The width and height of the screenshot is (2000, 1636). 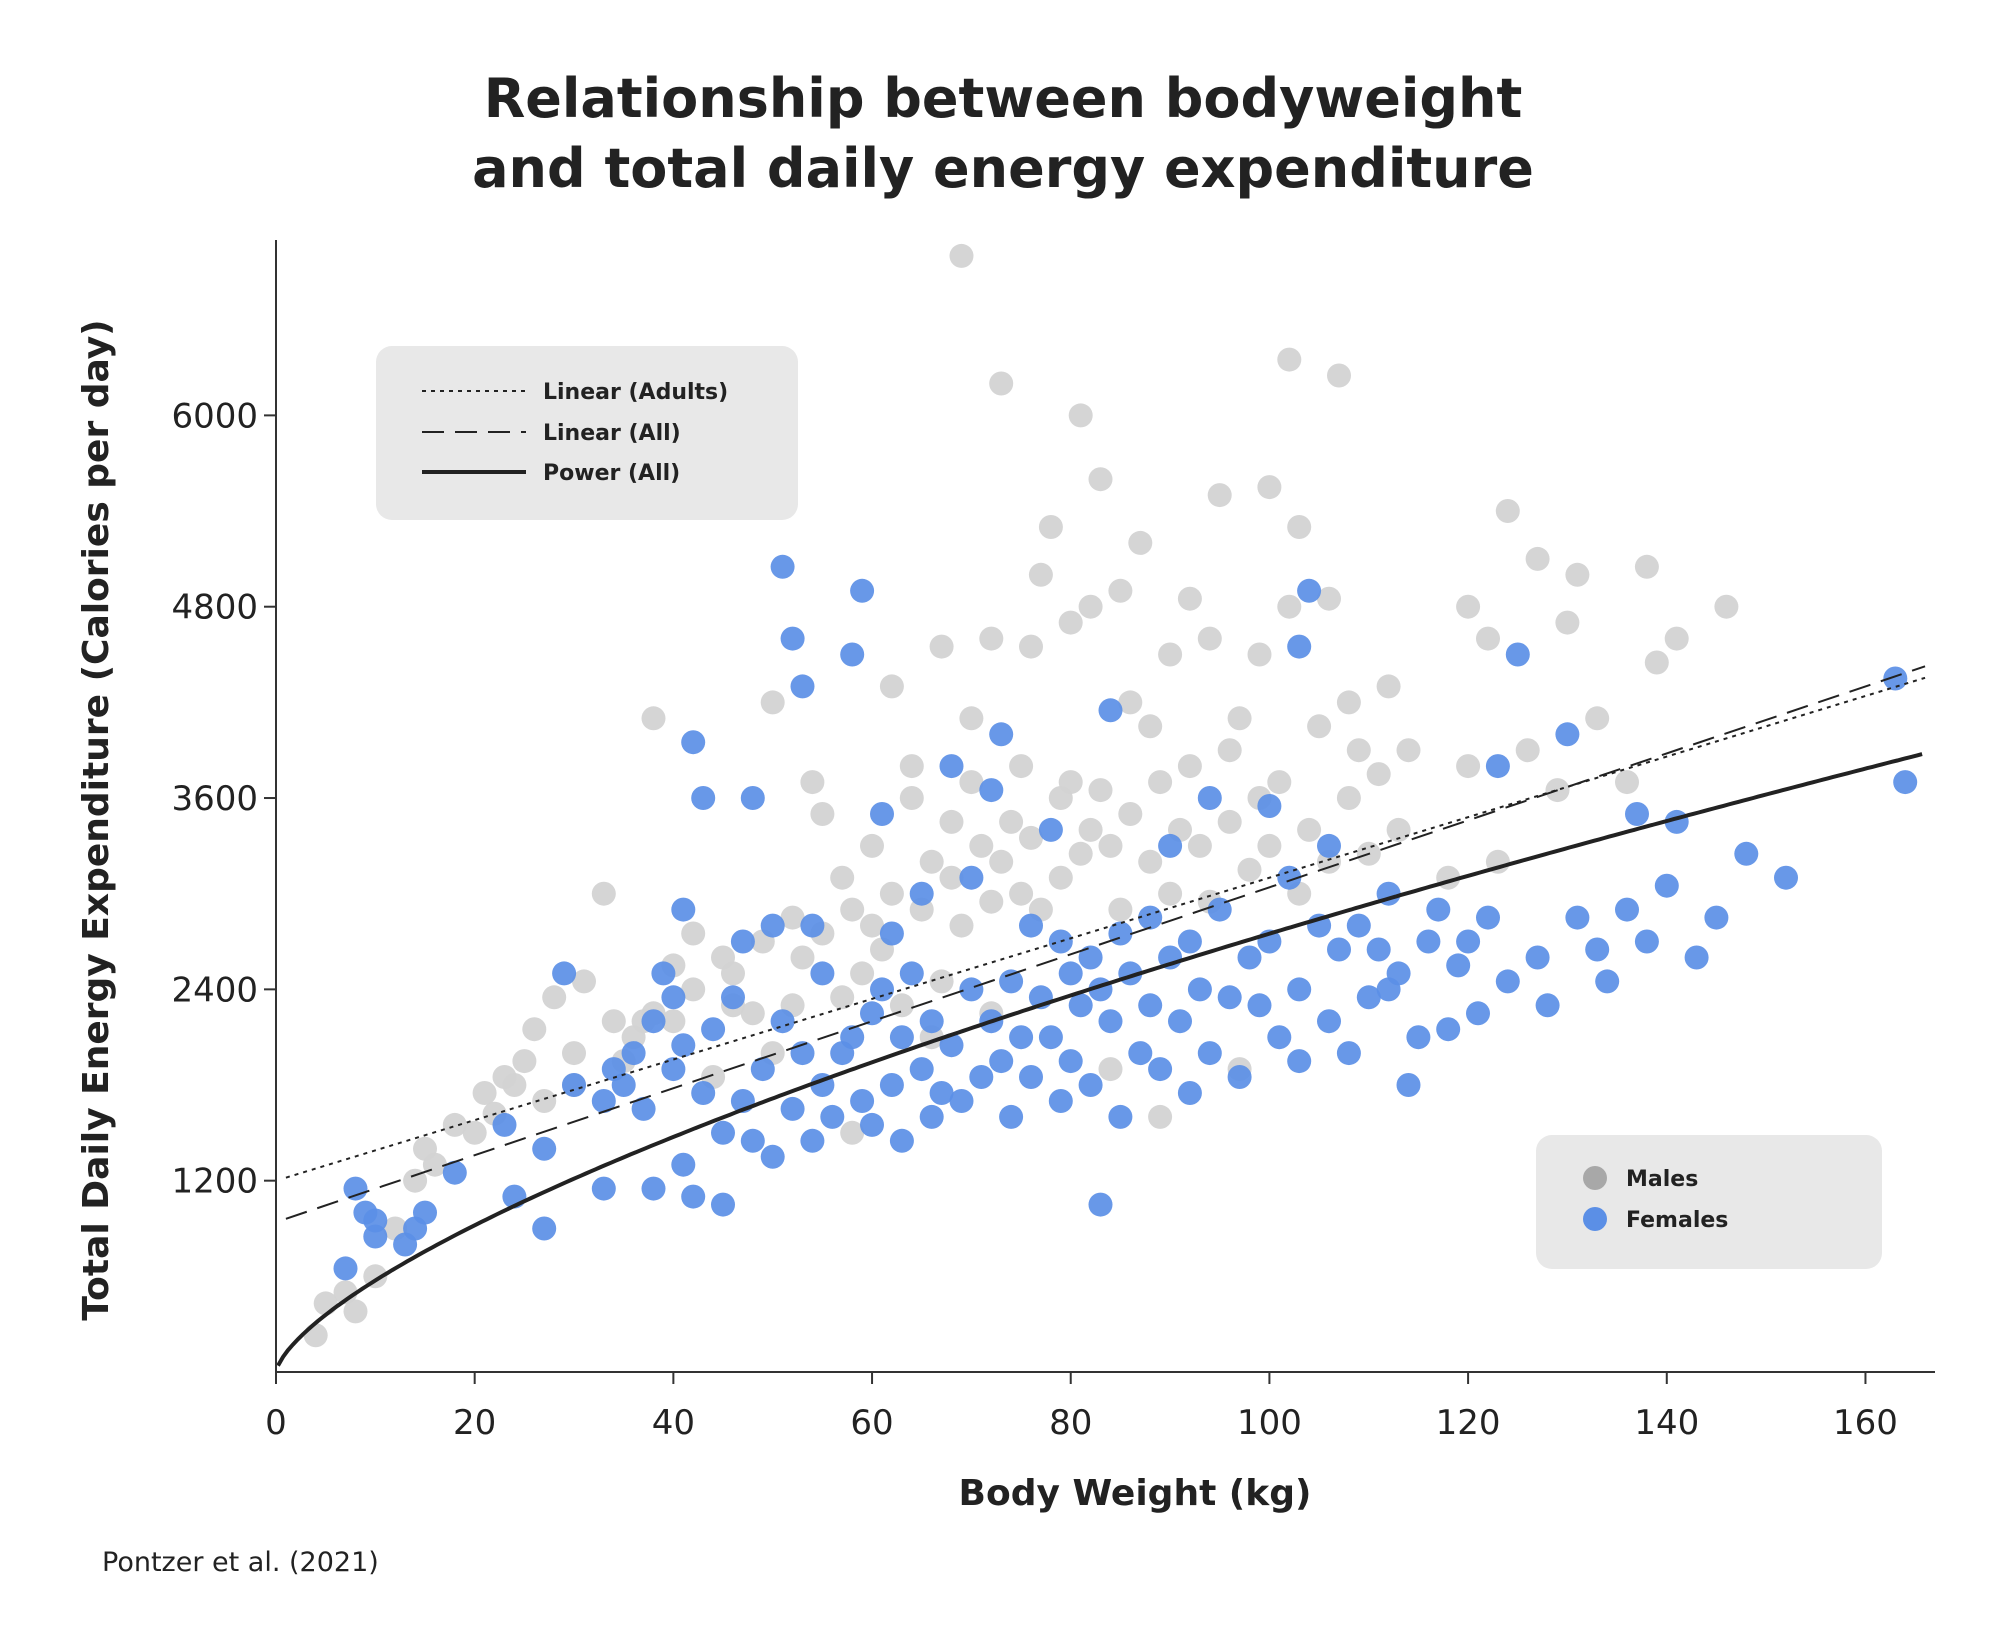 I want to click on source-citation: Pontzer et al. (2021), so click(x=240, y=1562).